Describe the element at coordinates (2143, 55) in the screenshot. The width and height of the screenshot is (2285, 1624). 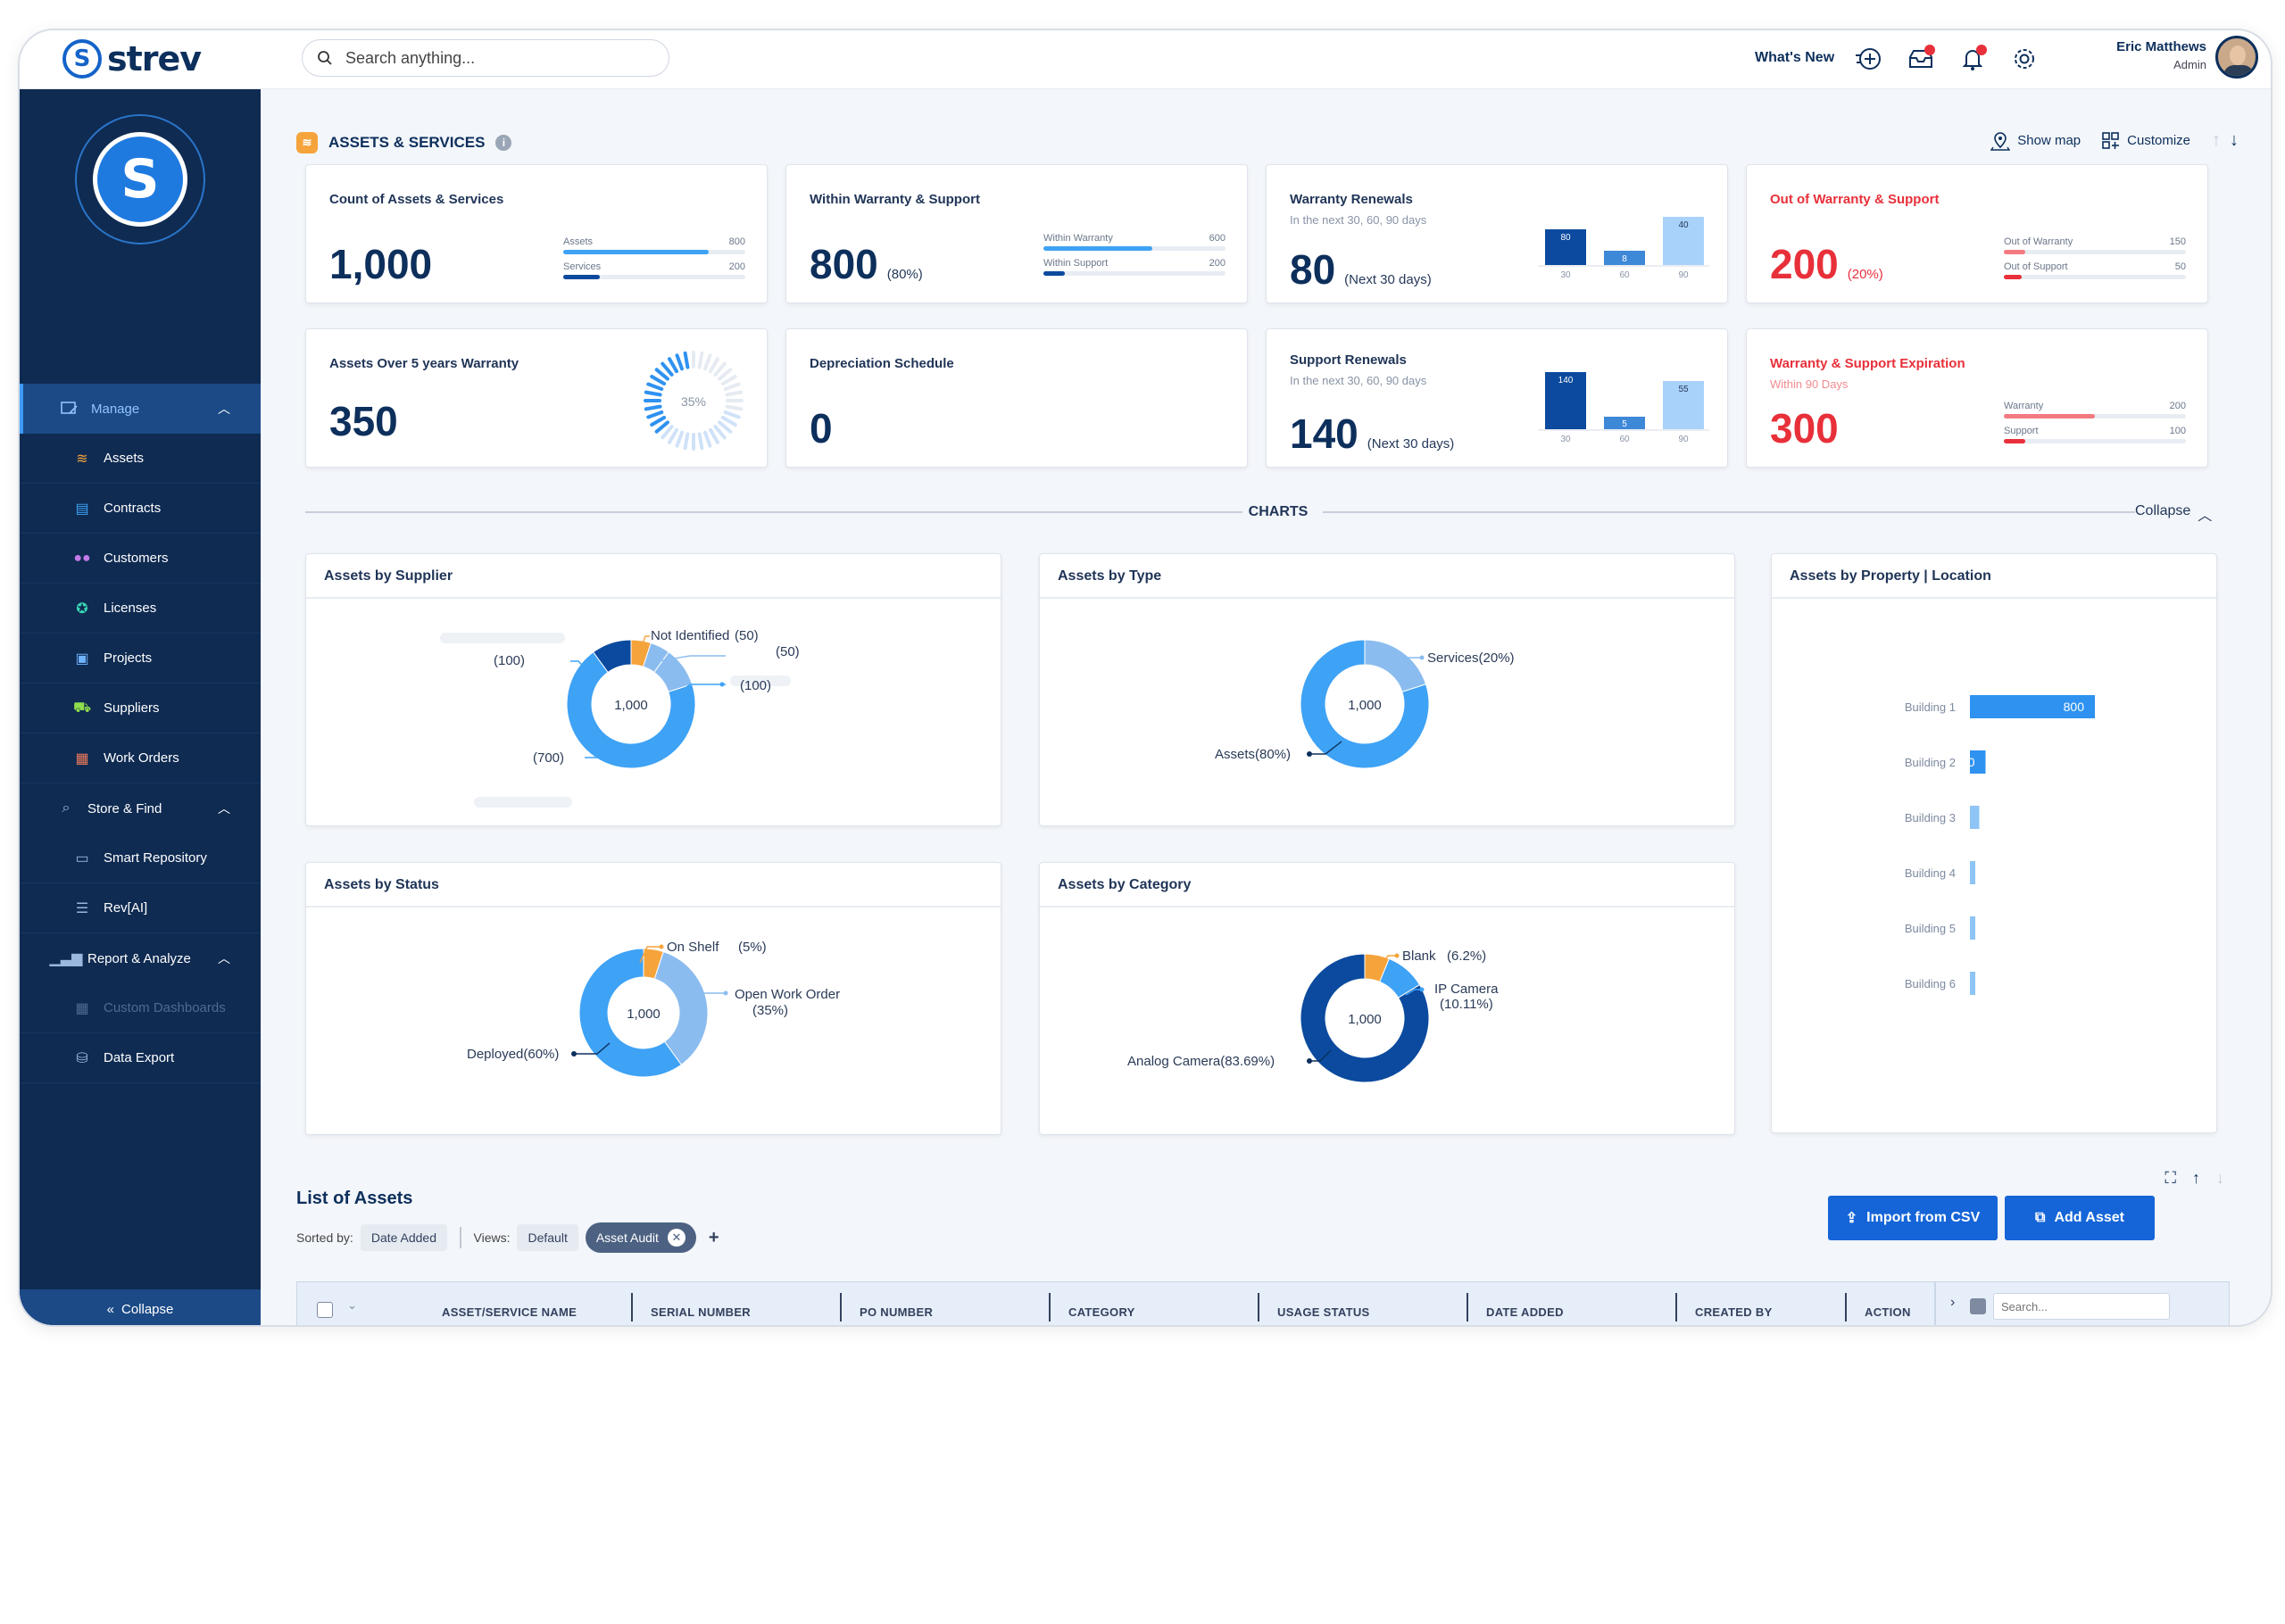
I see `user-menu: Eric Matthews Admin` at that location.